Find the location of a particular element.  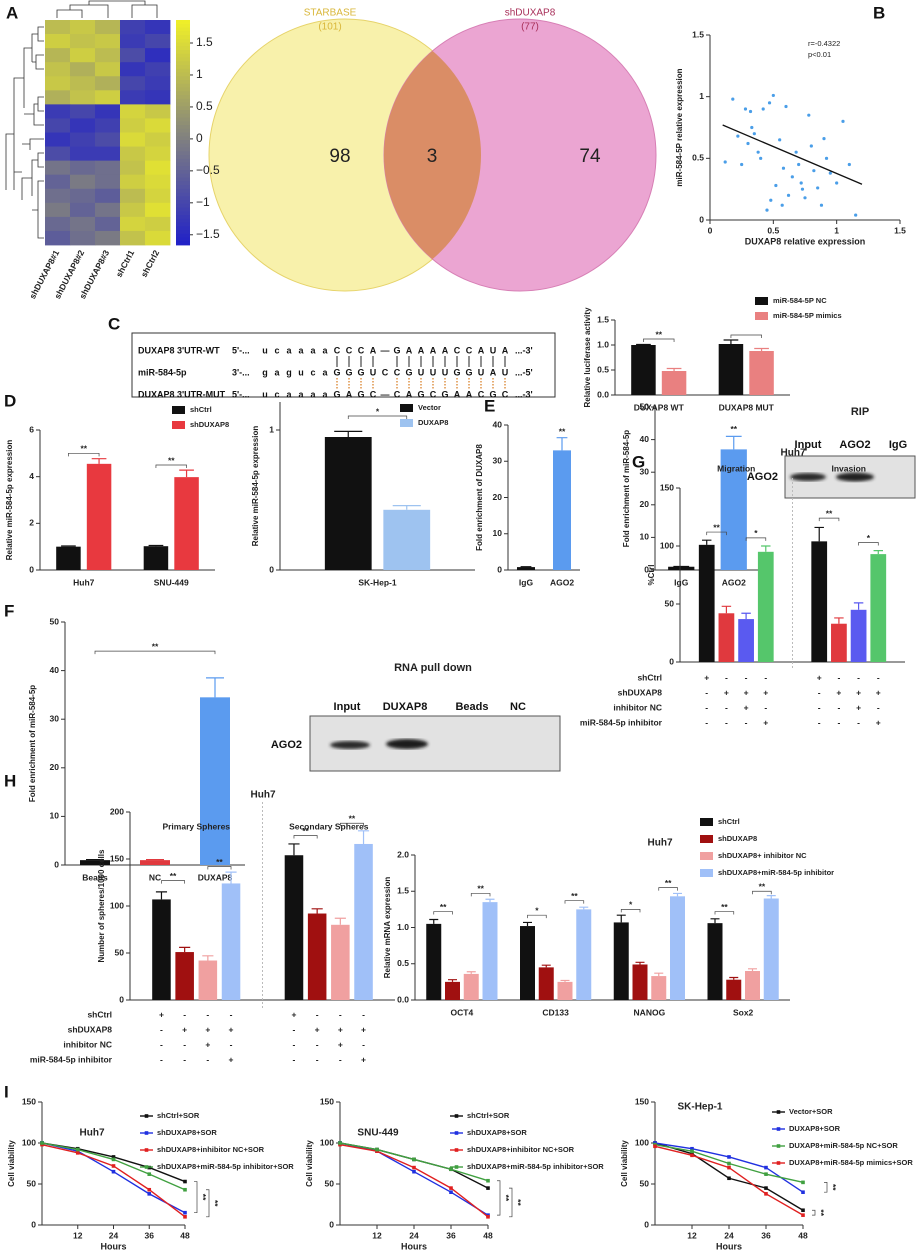

sequence-token: u is located at coordinates (301, 372).